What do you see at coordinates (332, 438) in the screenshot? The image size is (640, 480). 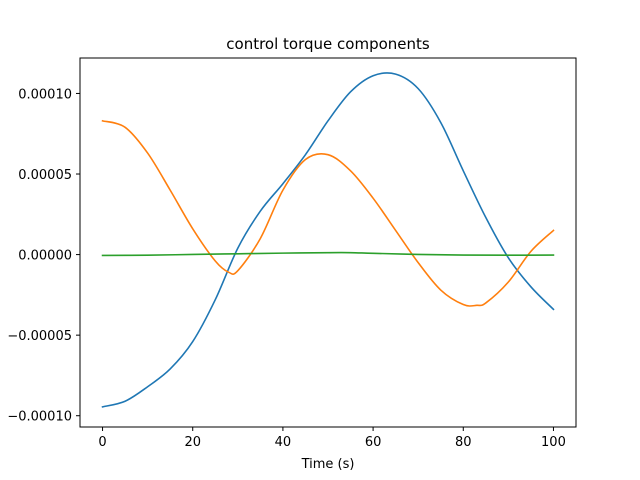 I see `x-axis-ticks: 0 20 40 60 80 100` at bounding box center [332, 438].